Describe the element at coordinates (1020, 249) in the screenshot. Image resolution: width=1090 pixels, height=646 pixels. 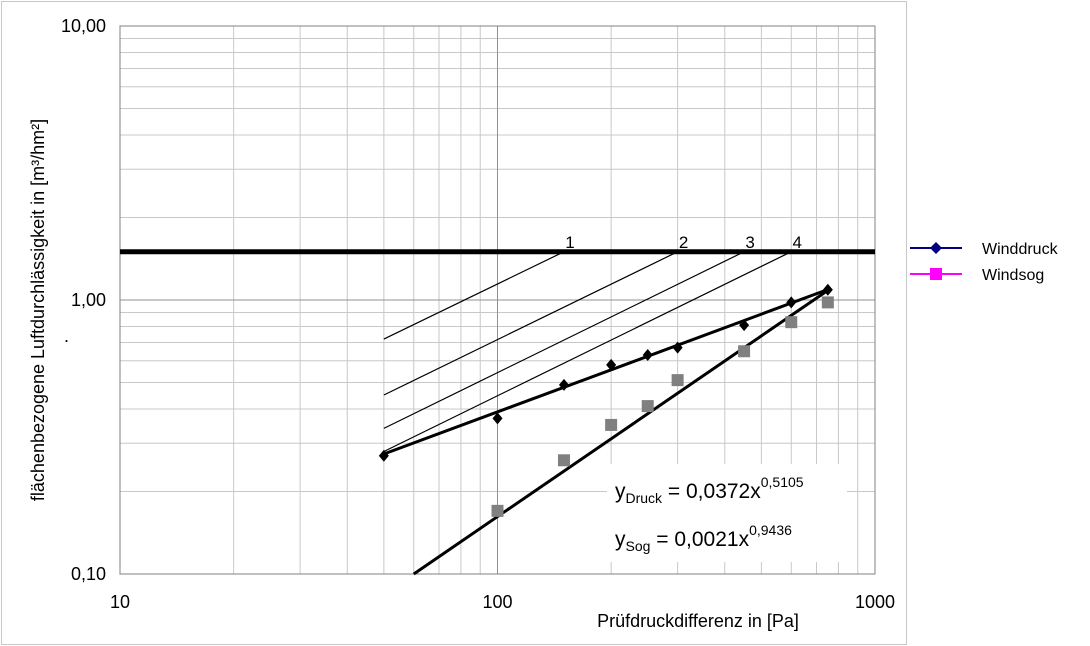
I see `legend-label: Winddruck` at that location.